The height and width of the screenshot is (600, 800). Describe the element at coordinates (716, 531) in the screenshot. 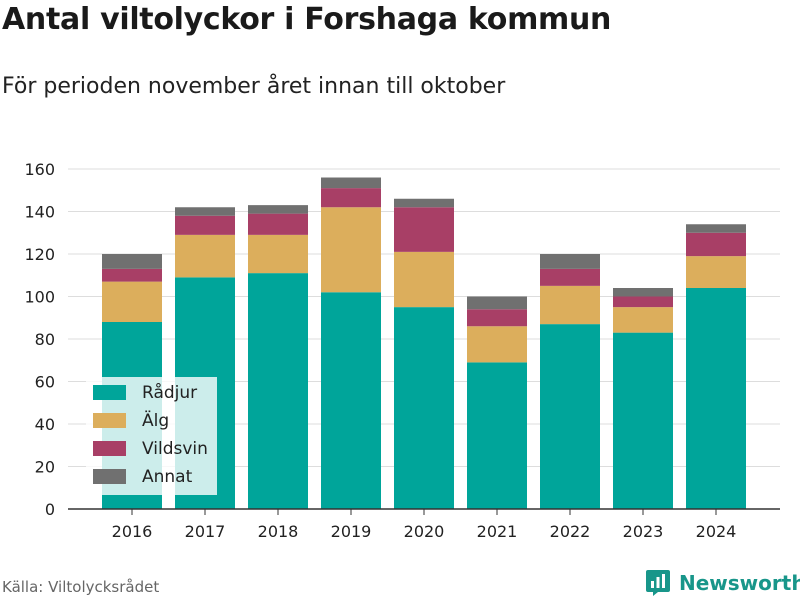

I see `x-tick-label: 2024` at that location.